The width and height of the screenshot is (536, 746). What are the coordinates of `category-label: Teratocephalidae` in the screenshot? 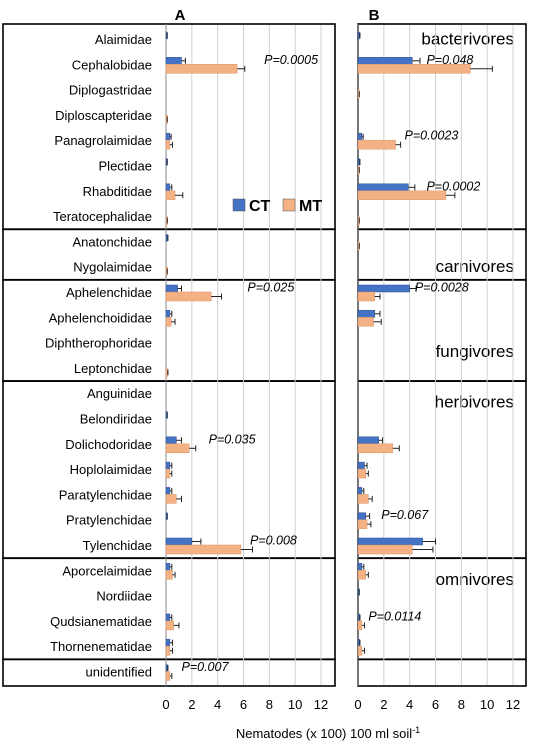 It's located at (102, 216).